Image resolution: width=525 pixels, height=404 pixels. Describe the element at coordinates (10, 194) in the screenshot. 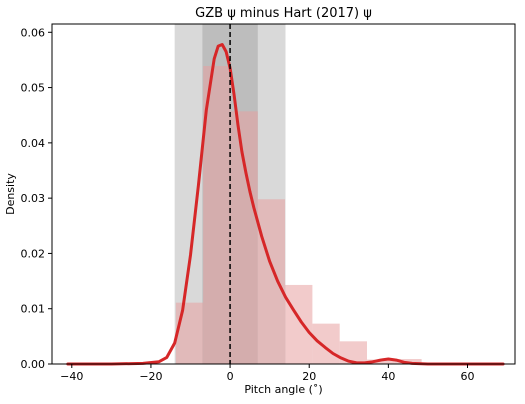

I see `y-axis-label: Density` at that location.